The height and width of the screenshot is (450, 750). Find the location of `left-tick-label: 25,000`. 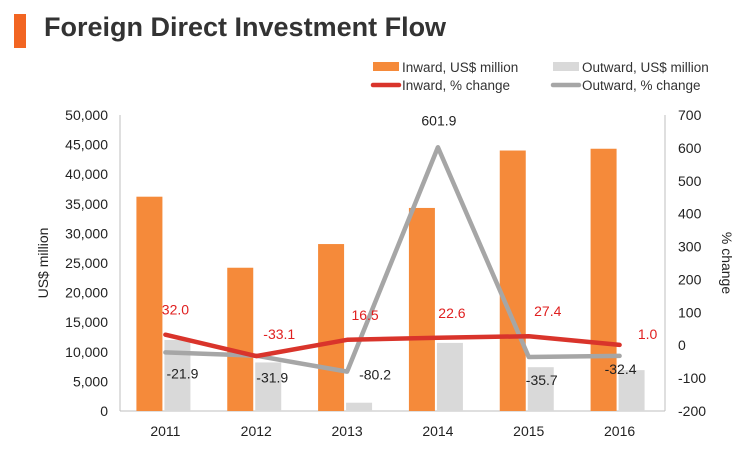

left-tick-label: 25,000 is located at coordinates (86, 263).